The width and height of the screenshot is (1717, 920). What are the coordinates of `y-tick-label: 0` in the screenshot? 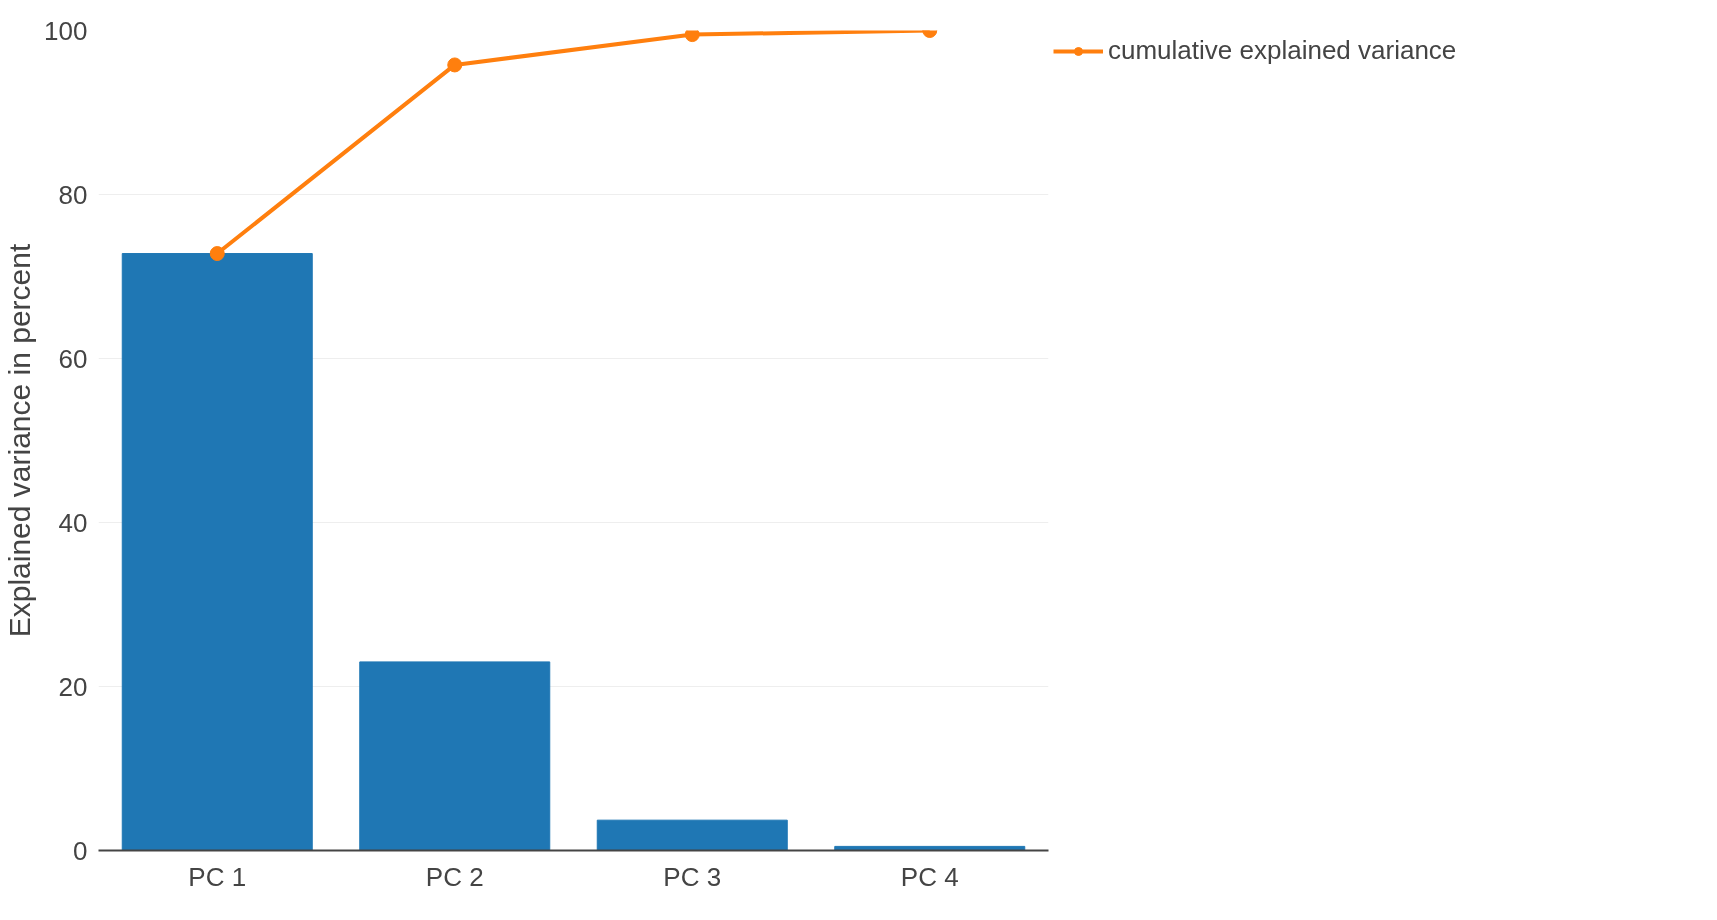 It's located at (80, 850).